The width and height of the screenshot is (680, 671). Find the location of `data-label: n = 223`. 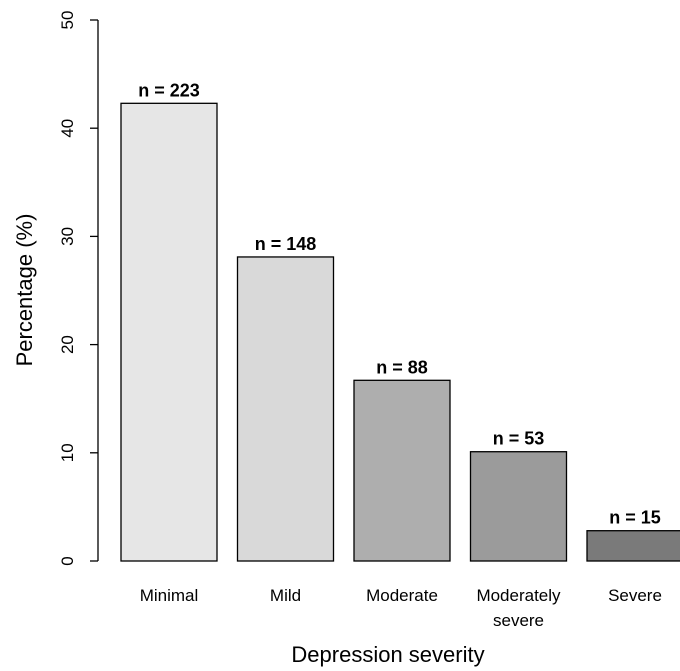

data-label: n = 223 is located at coordinates (169, 90).